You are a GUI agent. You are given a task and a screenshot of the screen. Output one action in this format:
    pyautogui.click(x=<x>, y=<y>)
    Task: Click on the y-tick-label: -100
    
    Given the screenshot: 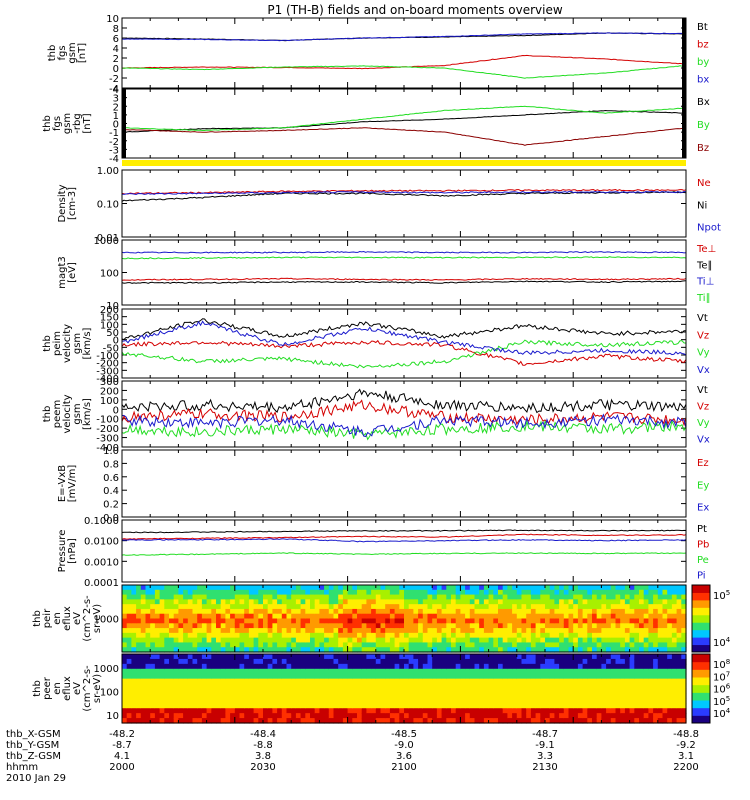 What is the action you would take?
    pyautogui.click(x=107, y=356)
    